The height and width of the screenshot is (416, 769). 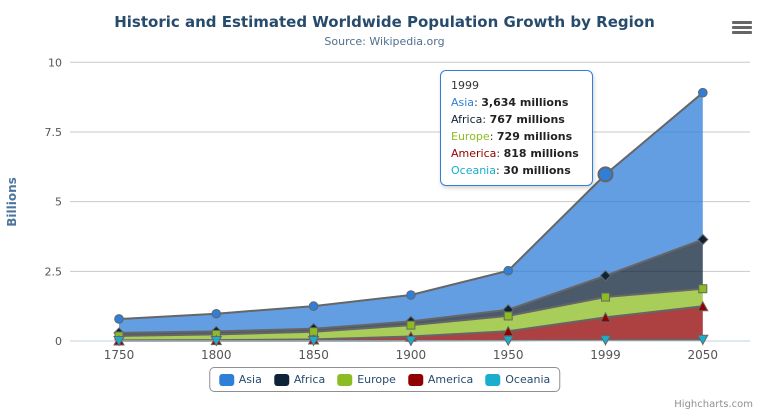 What do you see at coordinates (411, 295) in the screenshot?
I see `marker-asia-1900` at bounding box center [411, 295].